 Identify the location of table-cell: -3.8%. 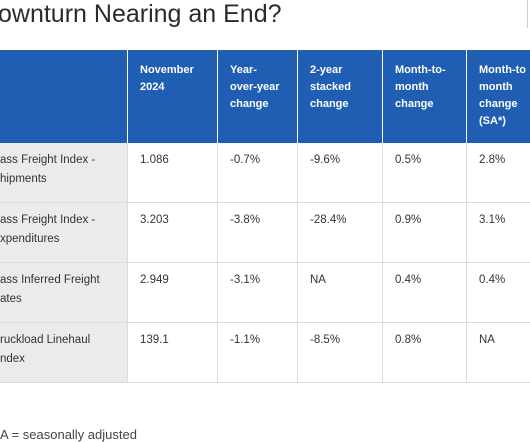
(258, 233).